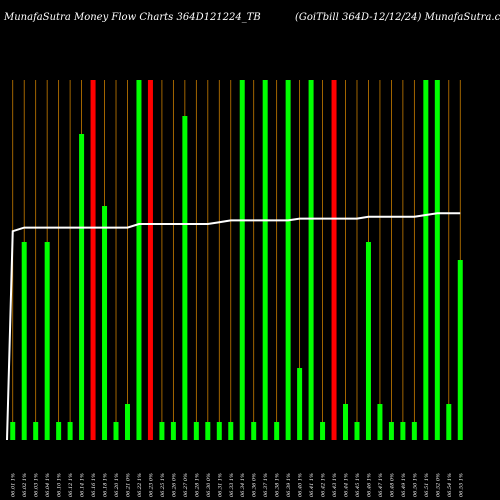 This screenshot has height=500, width=500. Describe the element at coordinates (369, 485) in the screenshot. I see `x-tick-label: 06.46 1%` at that location.